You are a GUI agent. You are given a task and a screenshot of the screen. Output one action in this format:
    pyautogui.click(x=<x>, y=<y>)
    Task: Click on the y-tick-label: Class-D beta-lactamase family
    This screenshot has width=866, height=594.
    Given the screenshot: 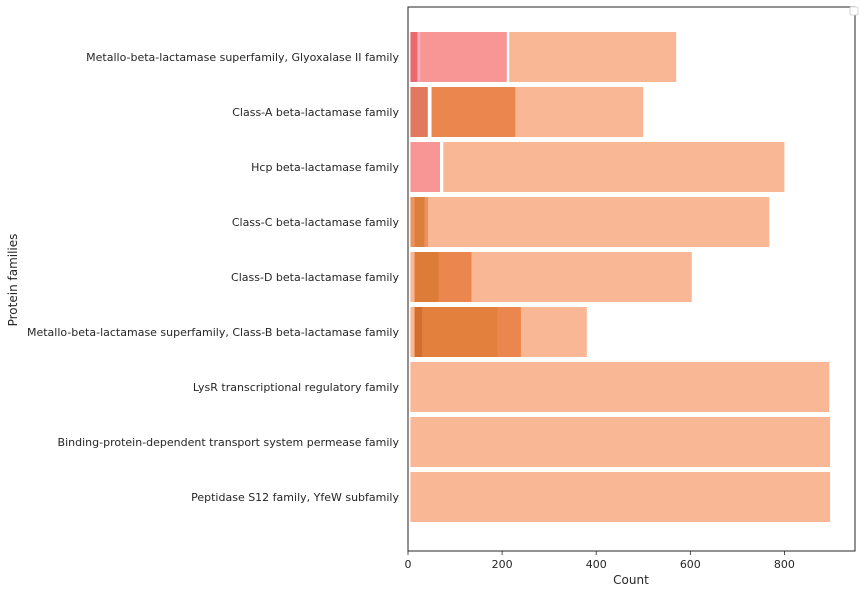 What is the action you would take?
    pyautogui.click(x=315, y=277)
    